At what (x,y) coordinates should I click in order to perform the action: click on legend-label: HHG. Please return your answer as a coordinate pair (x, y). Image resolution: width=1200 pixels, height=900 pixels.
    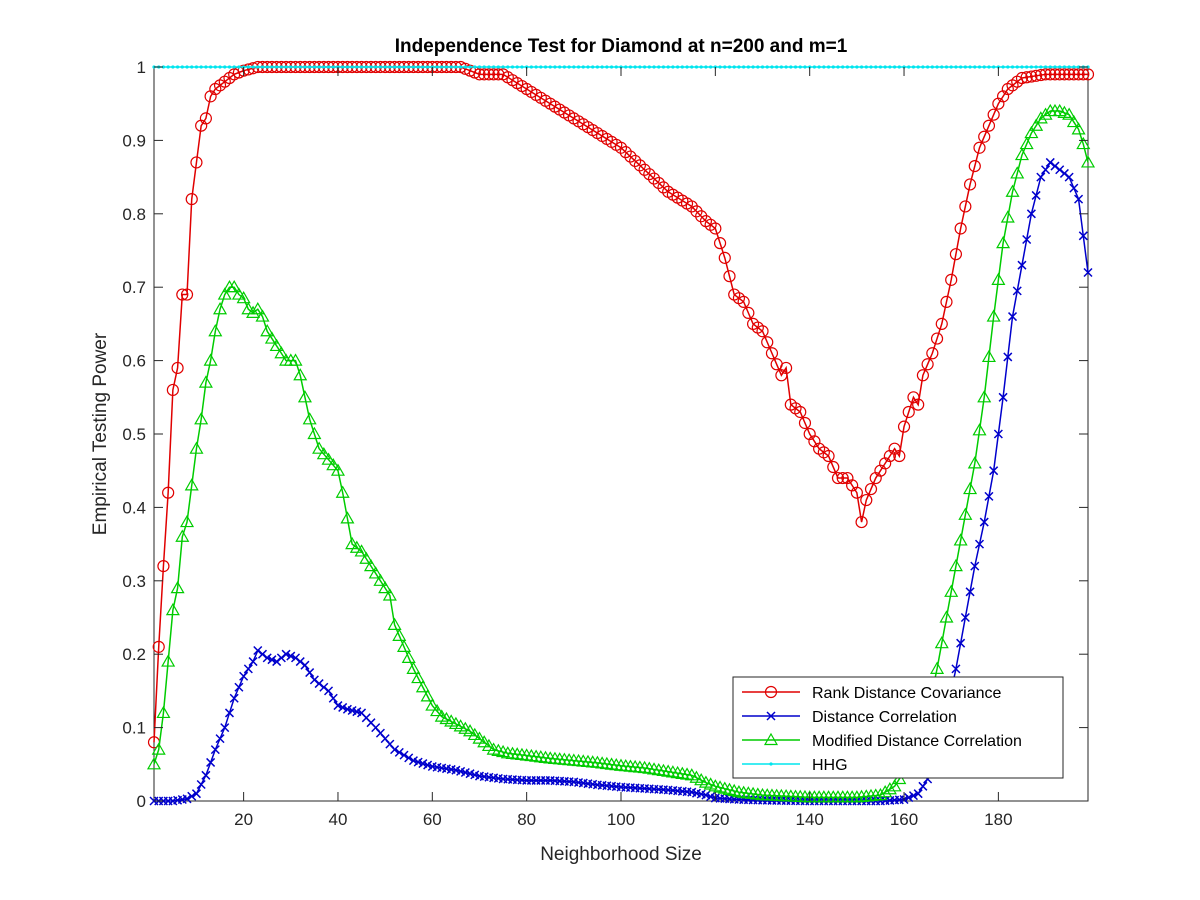
    Looking at the image, I should click on (830, 765).